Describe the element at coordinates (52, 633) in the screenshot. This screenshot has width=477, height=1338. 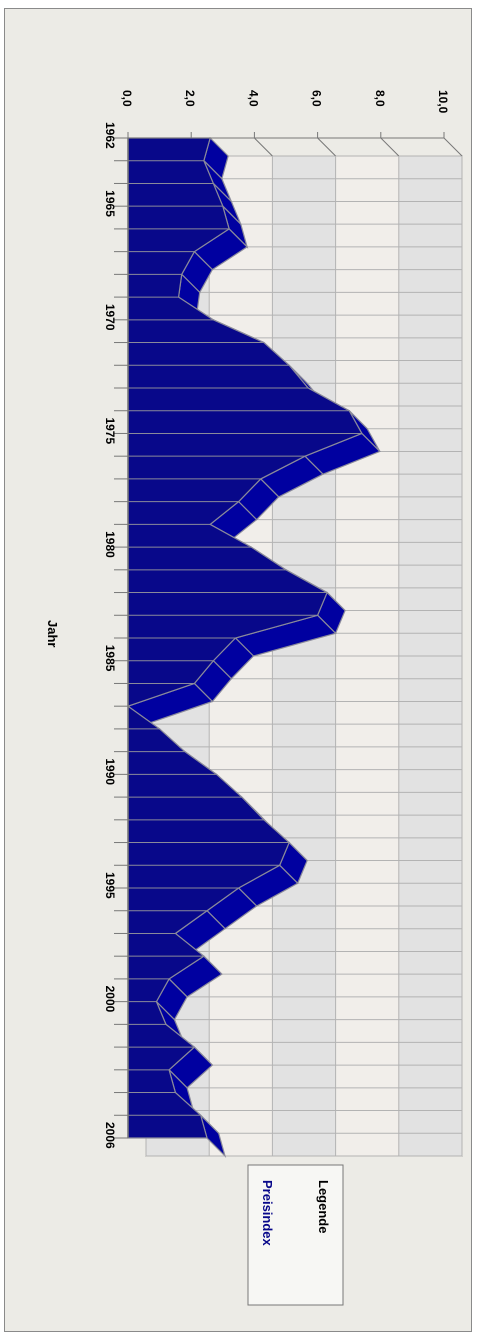
I see `x-axis-title: Jahr` at that location.